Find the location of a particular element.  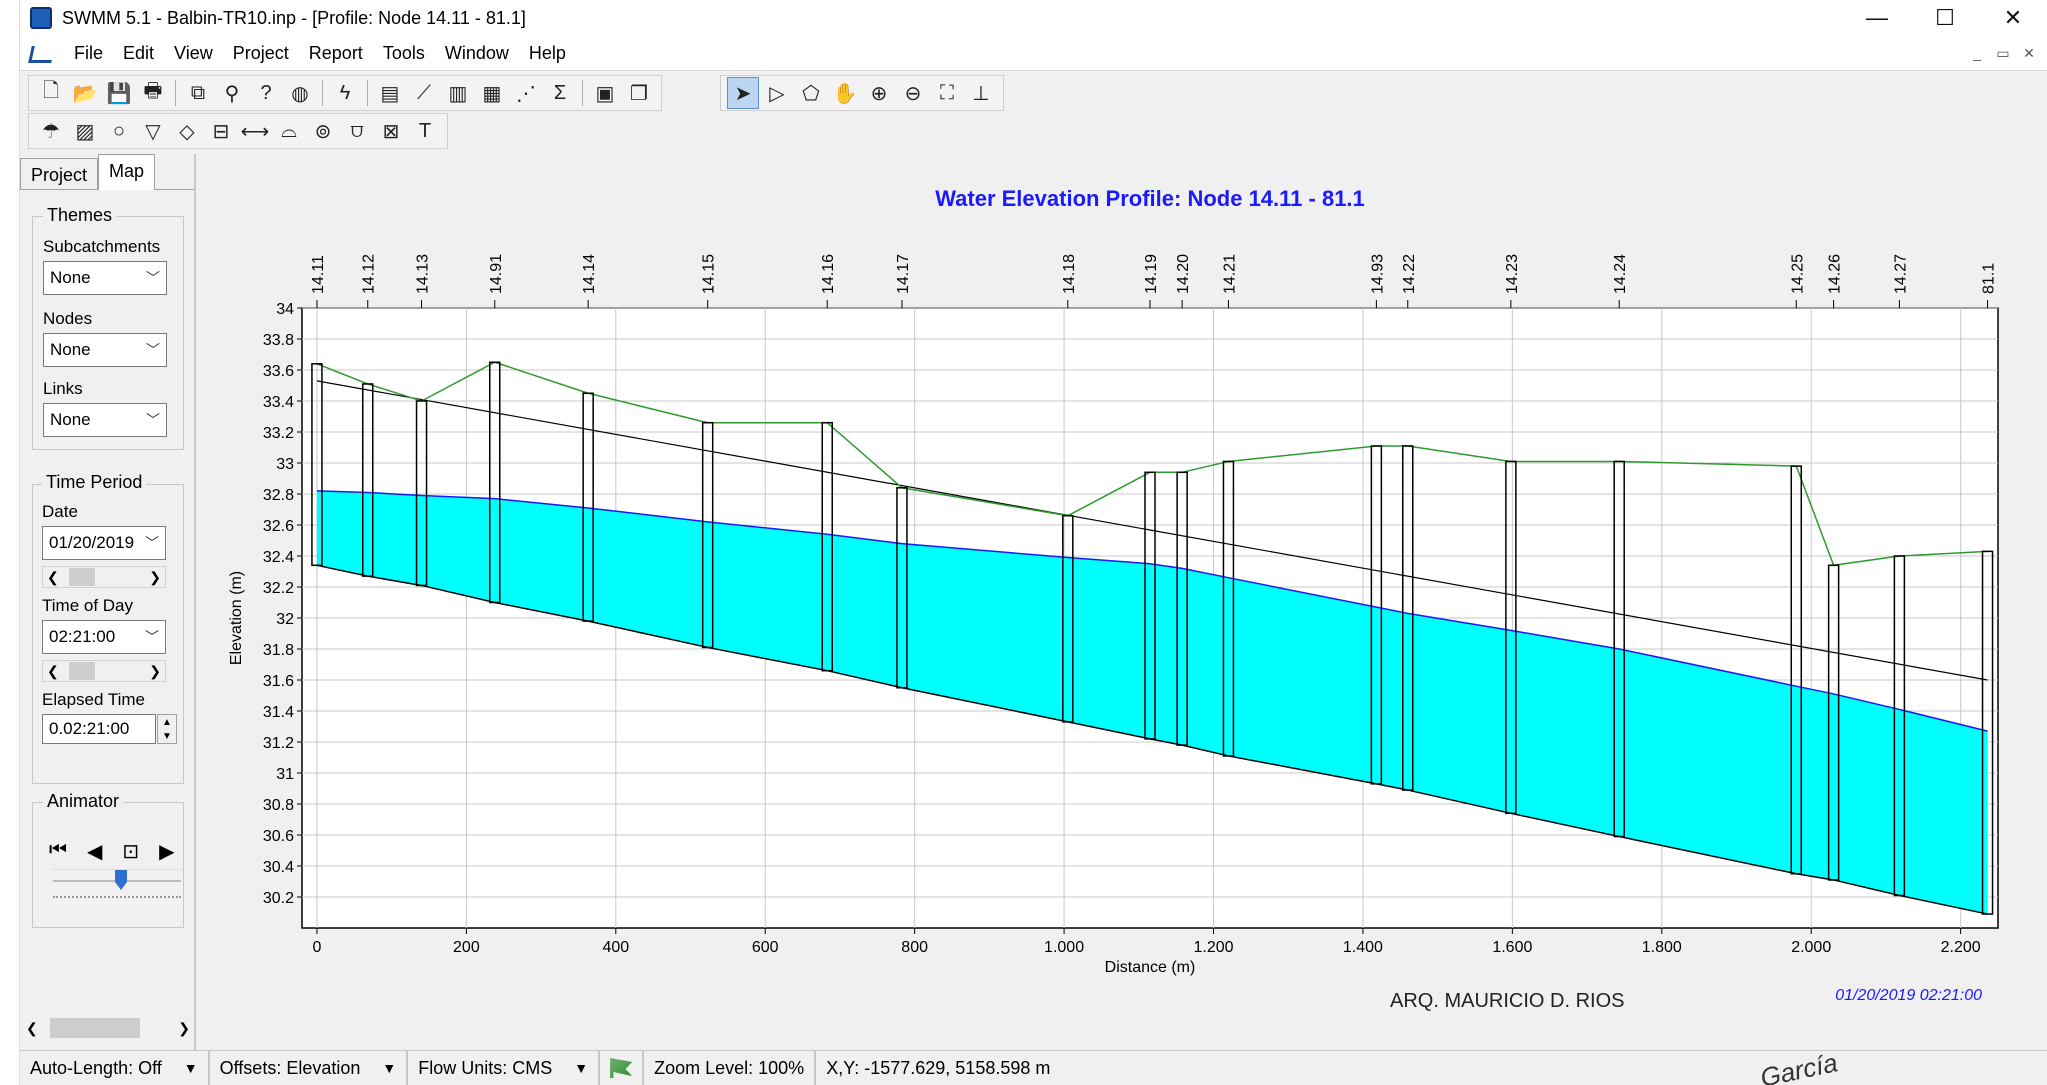

copy-icon: ⧉ is located at coordinates (198, 92).